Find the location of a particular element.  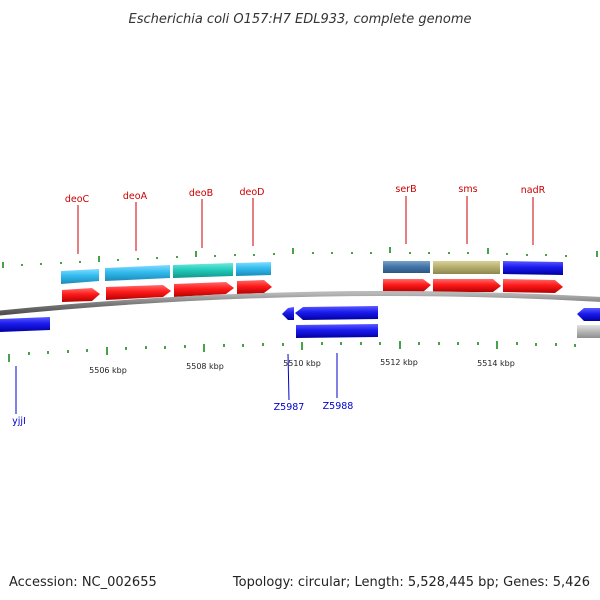

cds-arrow-nadR is located at coordinates (533, 286).